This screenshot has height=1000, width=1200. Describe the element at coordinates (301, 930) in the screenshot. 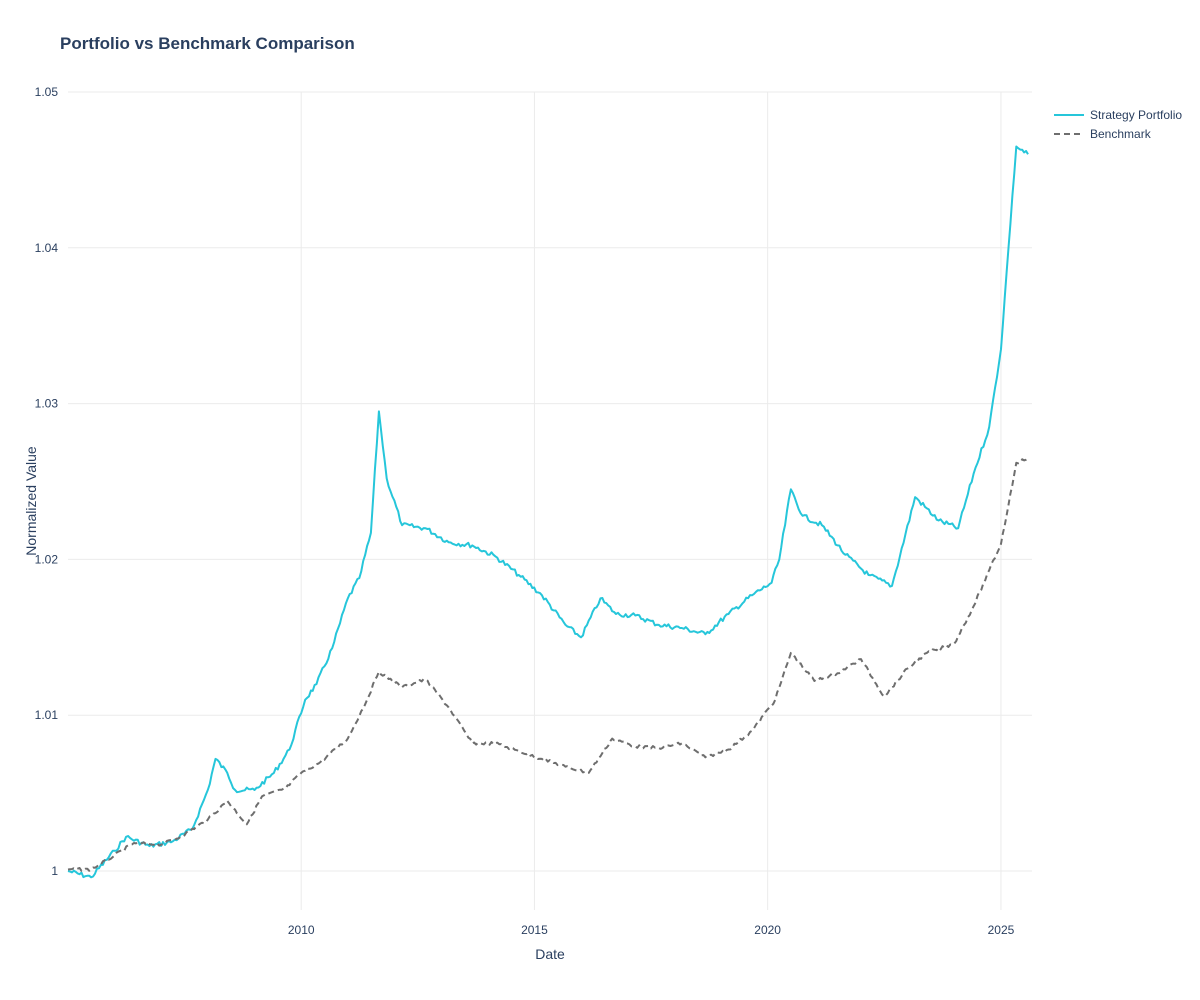

I see `x-tick-label: 2010` at that location.